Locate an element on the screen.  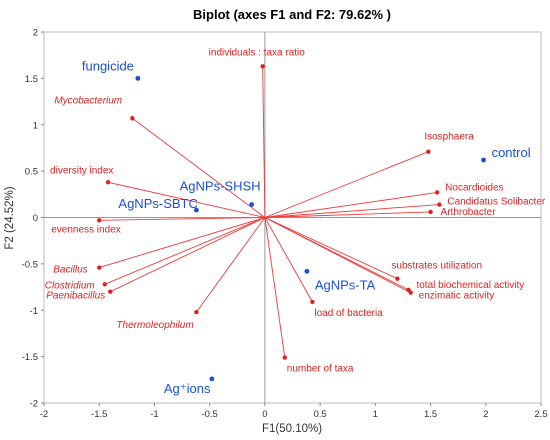
observation-label: AgNPs-SBTC is located at coordinates (157, 203).